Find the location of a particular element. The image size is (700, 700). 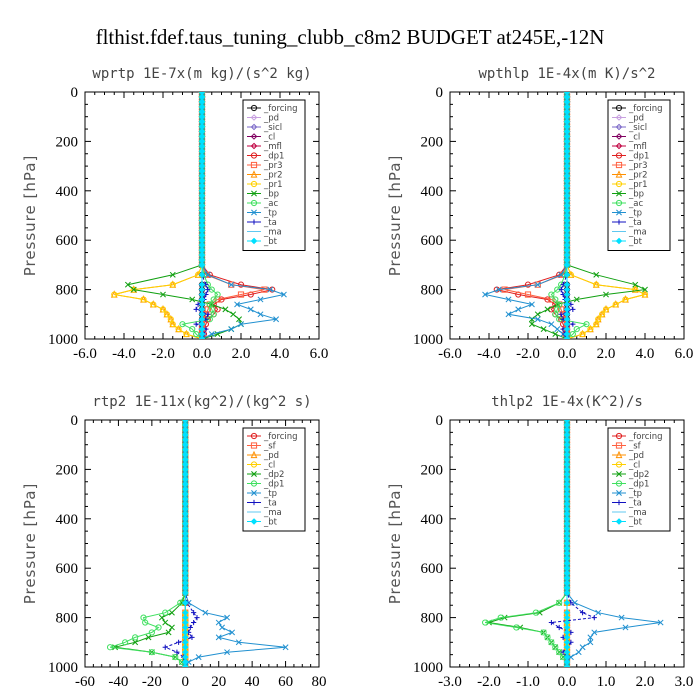

legend-entry: _sf is located at coordinates (635, 447).